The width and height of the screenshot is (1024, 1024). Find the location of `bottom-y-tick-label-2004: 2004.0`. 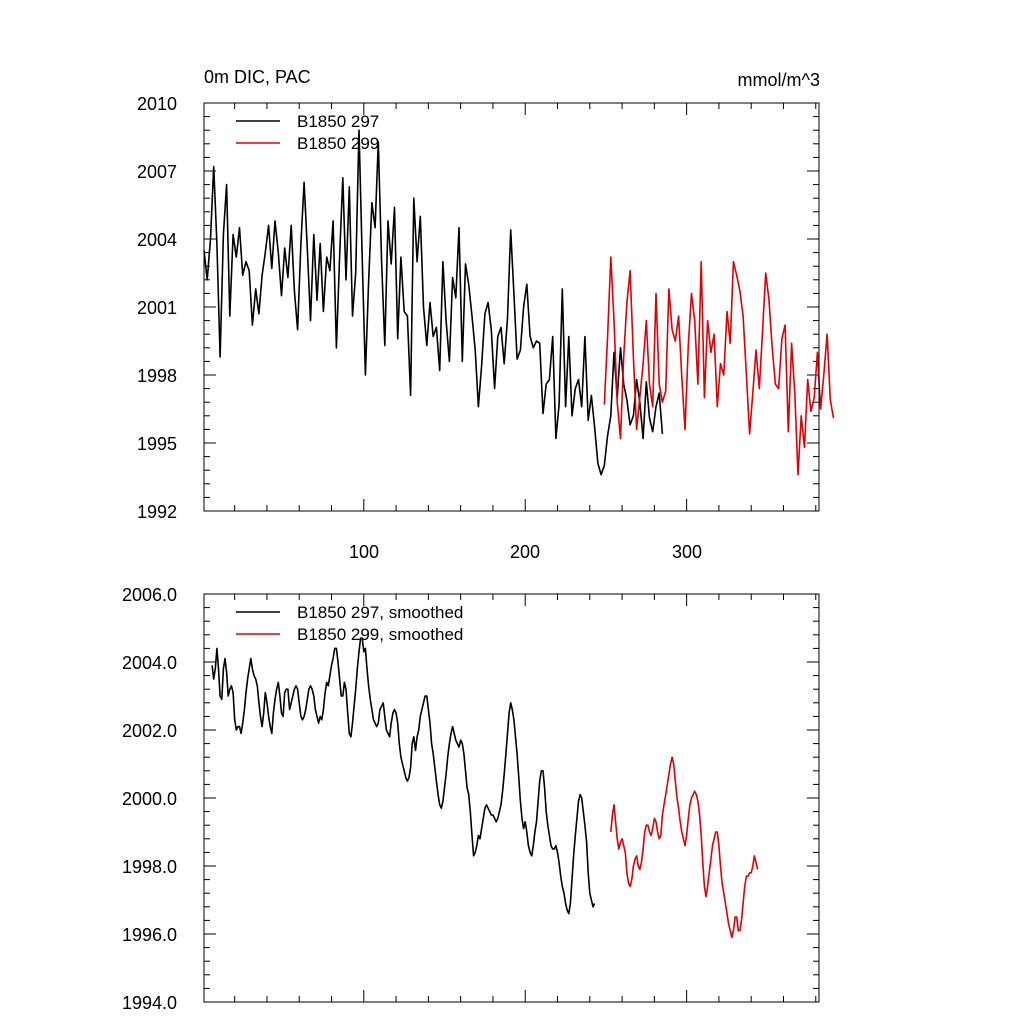

bottom-y-tick-label-2004: 2004.0 is located at coordinates (149, 663).